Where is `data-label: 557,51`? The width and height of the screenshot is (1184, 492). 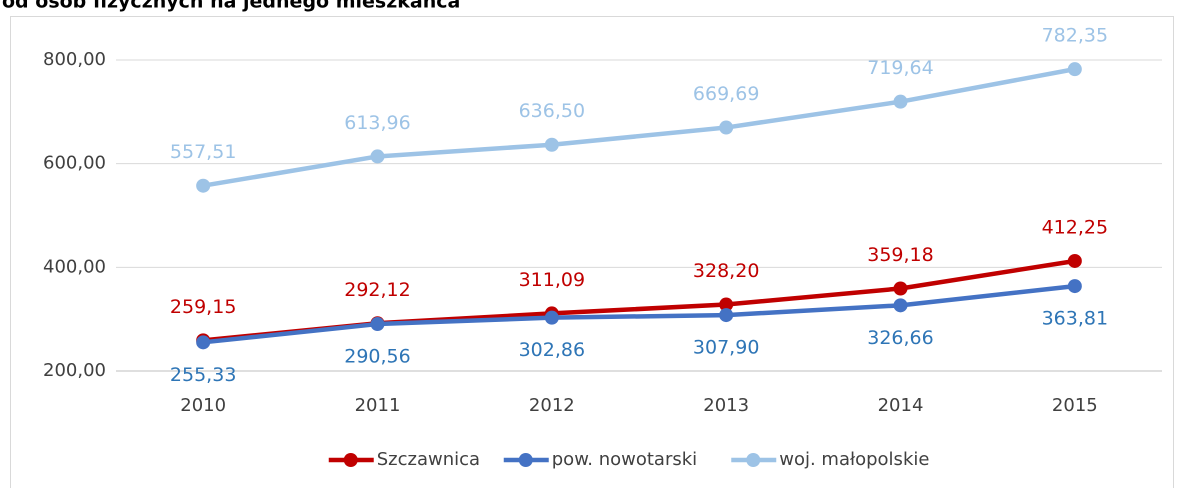
data-label: 557,51 is located at coordinates (203, 152).